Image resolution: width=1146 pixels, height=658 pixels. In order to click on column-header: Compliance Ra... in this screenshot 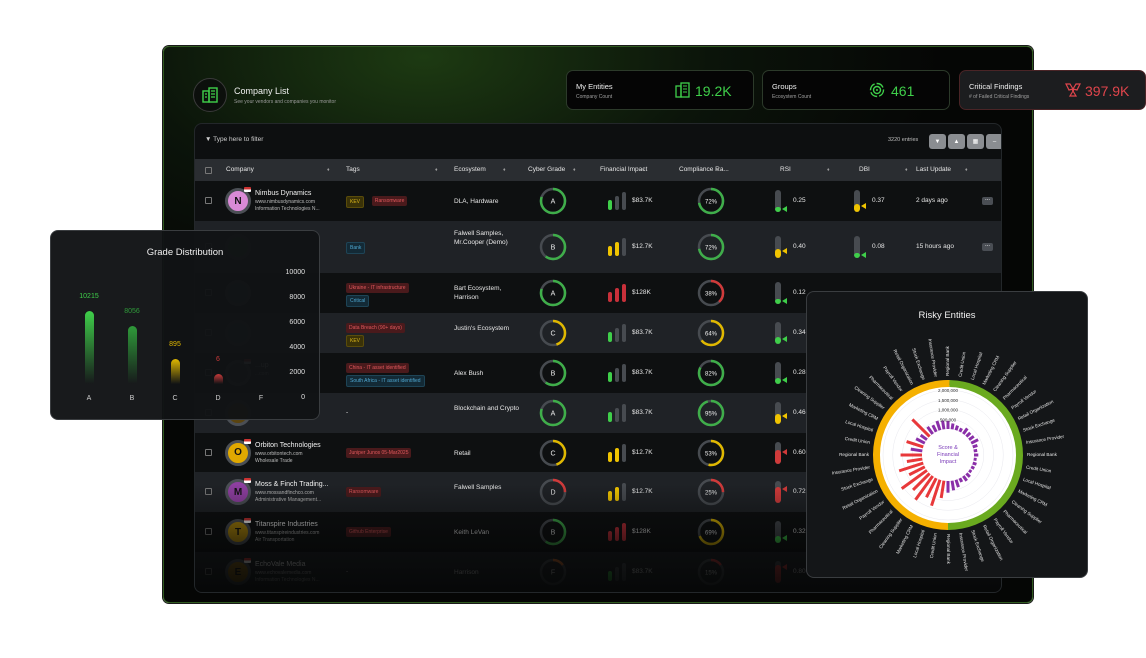, I will do `click(704, 169)`.